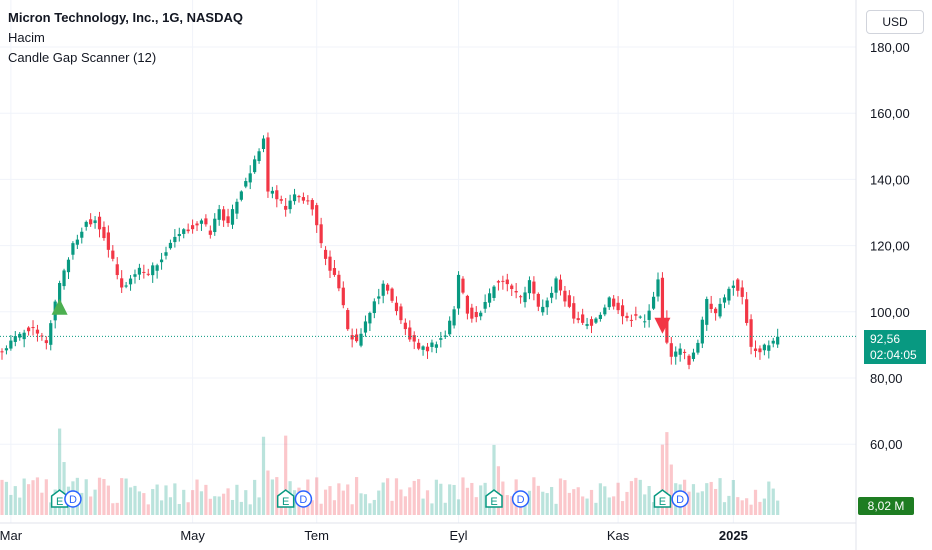 The width and height of the screenshot is (932, 550). Describe the element at coordinates (82, 57) in the screenshot. I see `gap-scanner-indicator-label: Candle Gap Scanner (12)` at that location.